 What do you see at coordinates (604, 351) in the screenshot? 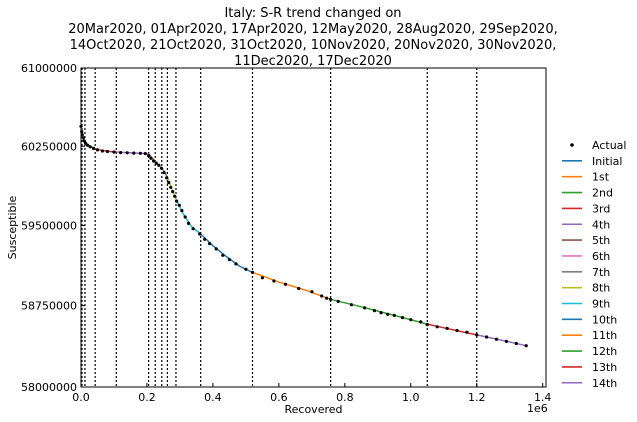
I see `legend-label: 12th` at bounding box center [604, 351].